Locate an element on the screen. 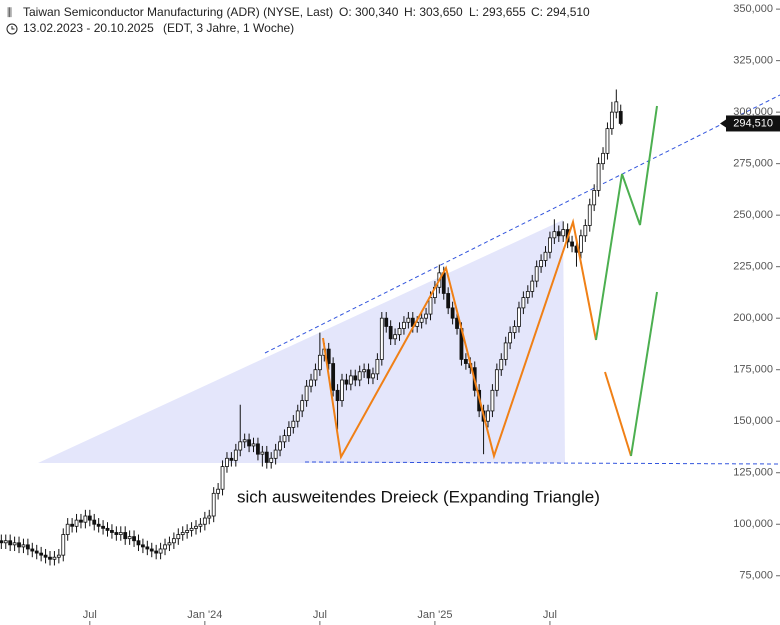 The image size is (780, 625). y-tick-label: 300,000 is located at coordinates (753, 112).